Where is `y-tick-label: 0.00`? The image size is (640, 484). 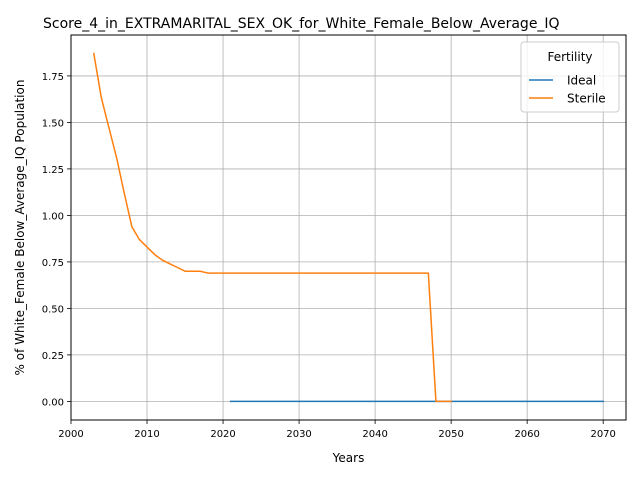 y-tick-label: 0.00 is located at coordinates (53, 402).